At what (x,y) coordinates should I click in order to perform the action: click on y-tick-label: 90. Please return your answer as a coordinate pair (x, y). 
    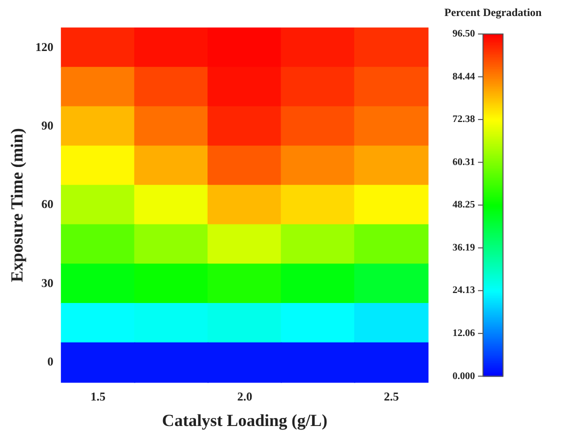
    Looking at the image, I should click on (47, 125).